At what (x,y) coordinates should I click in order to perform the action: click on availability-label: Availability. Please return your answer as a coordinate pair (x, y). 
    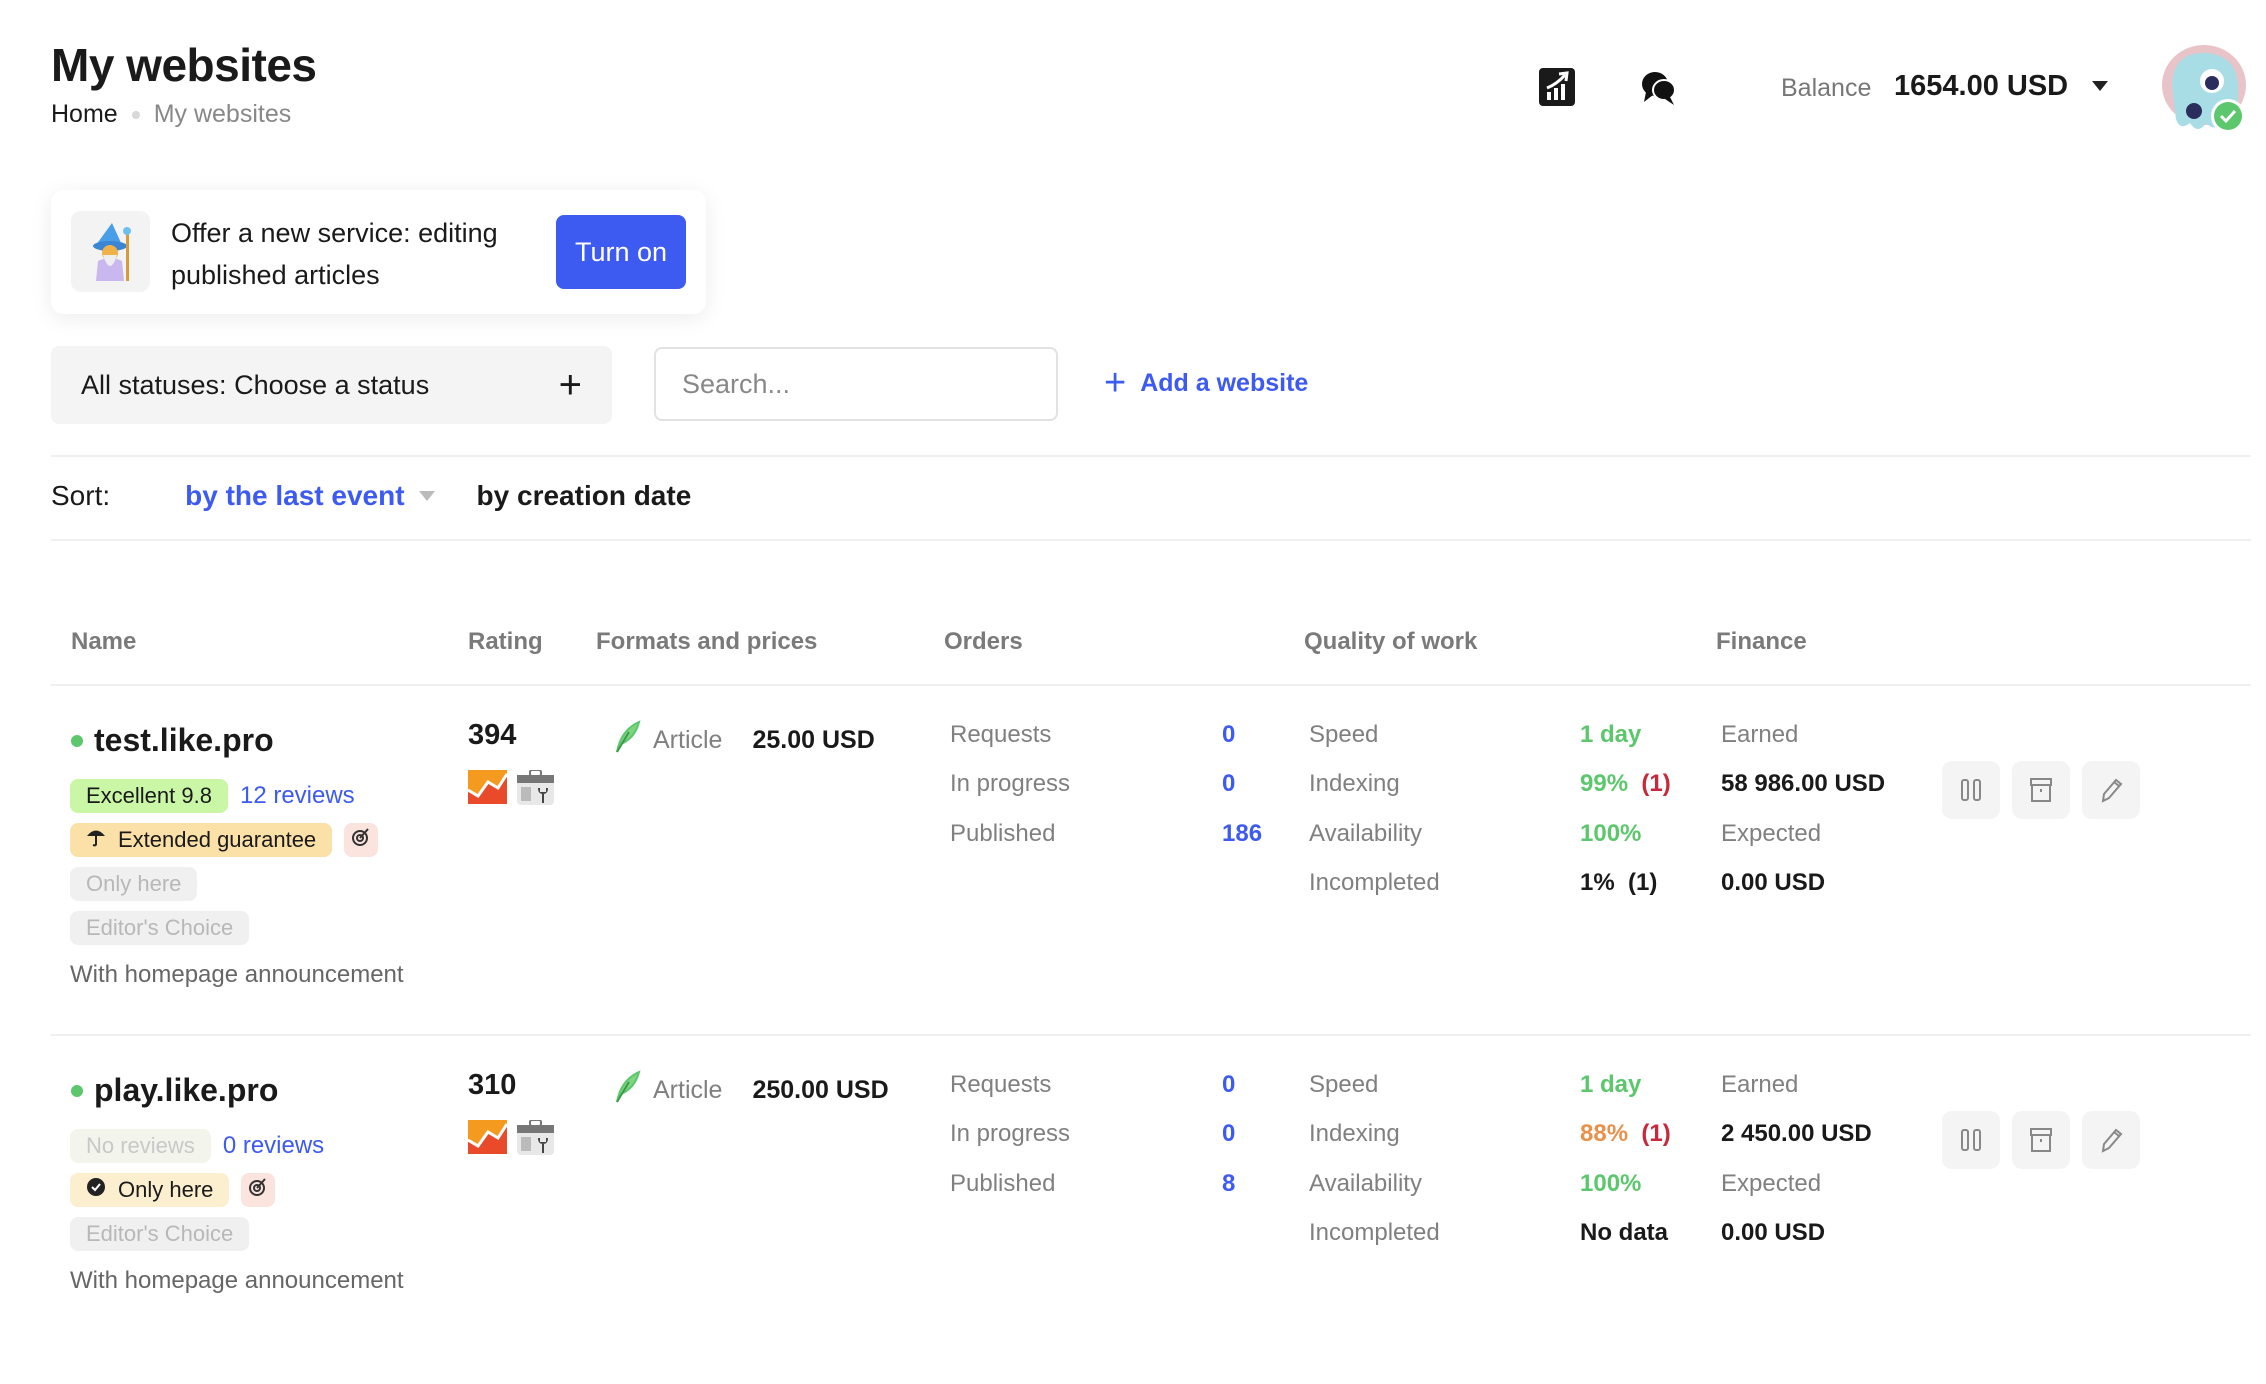
    Looking at the image, I should click on (1365, 1183).